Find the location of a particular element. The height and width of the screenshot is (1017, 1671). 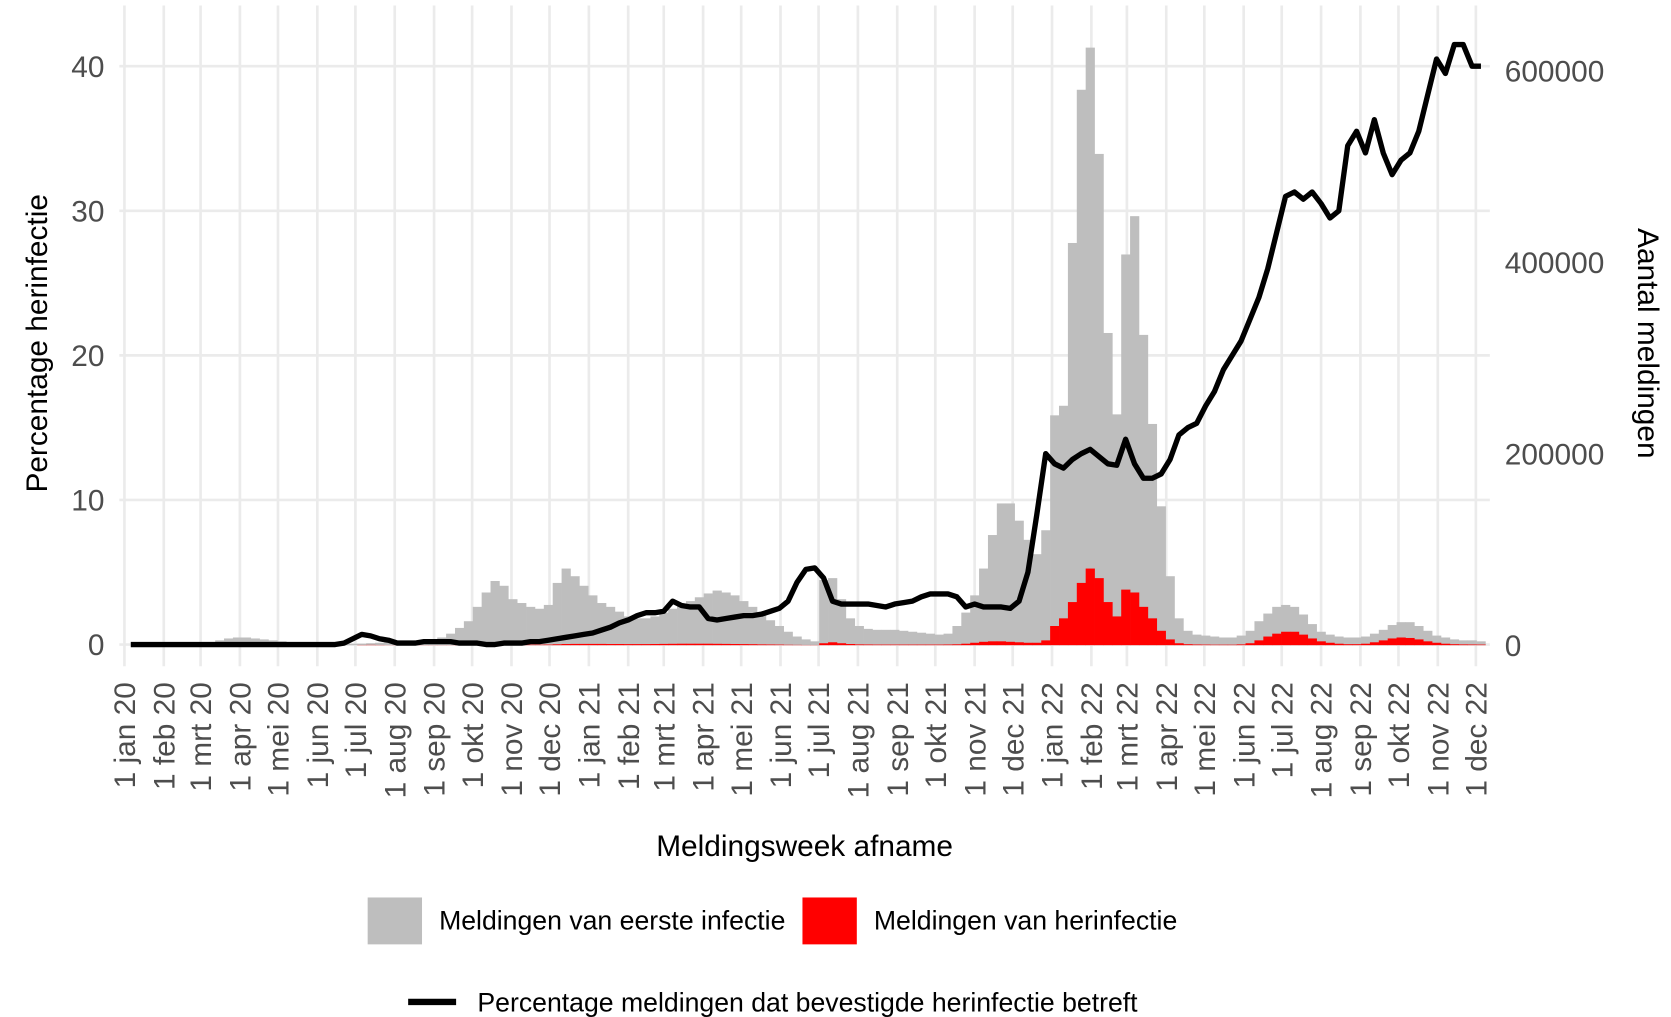

x-tick-label: 1 sep 22 is located at coordinates (1361, 739).